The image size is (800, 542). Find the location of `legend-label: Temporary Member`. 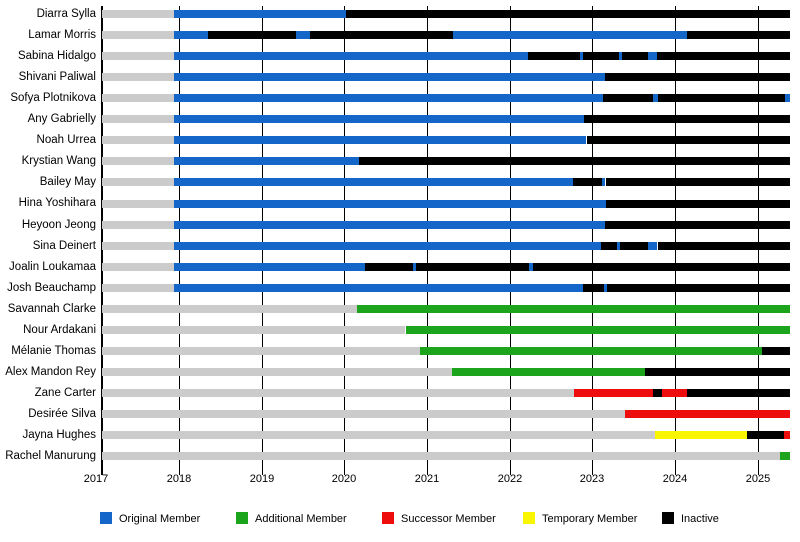

legend-label: Temporary Member is located at coordinates (590, 519).